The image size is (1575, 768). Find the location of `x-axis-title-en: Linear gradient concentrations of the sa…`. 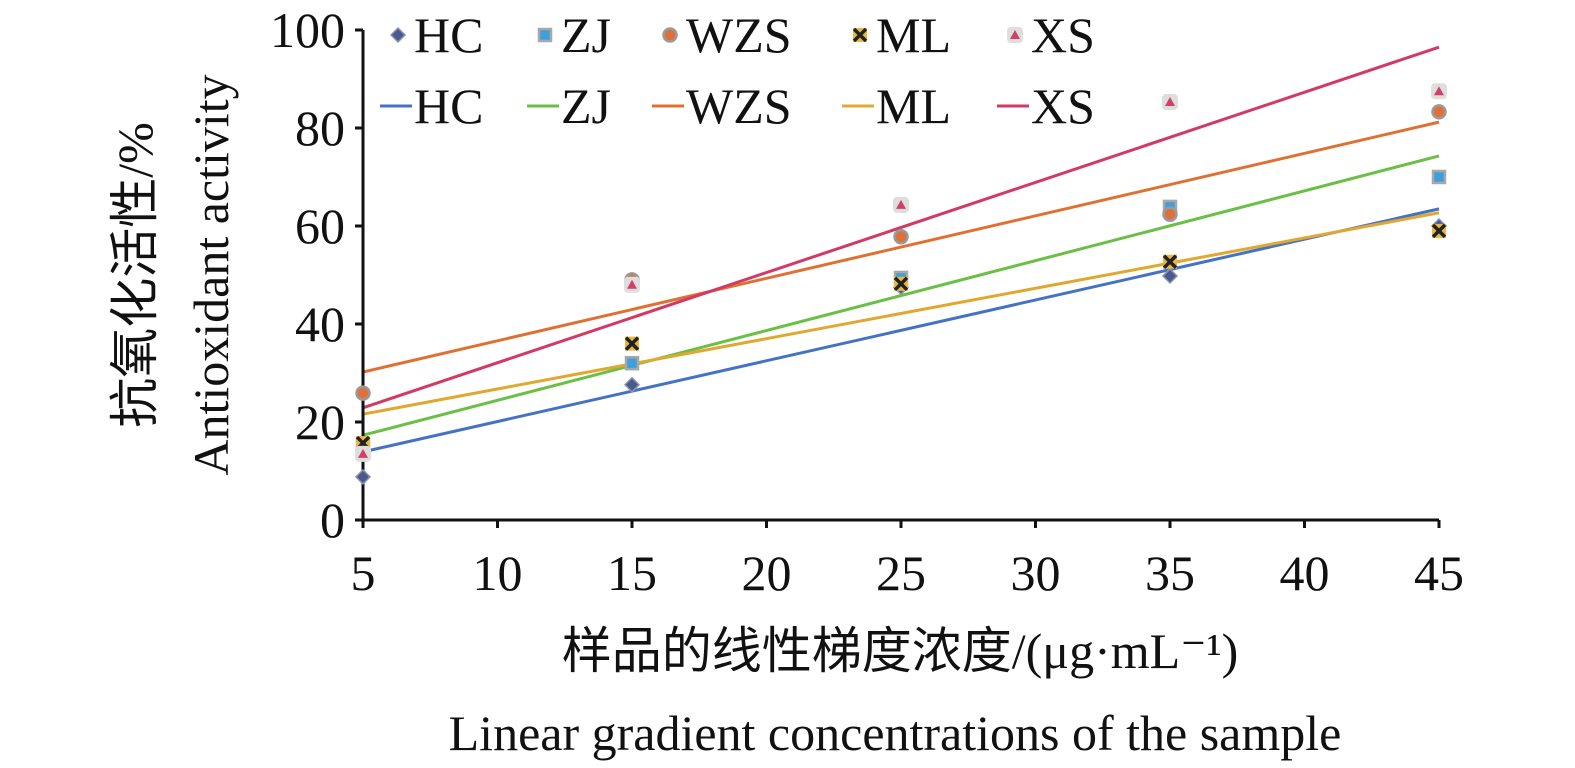

x-axis-title-en: Linear gradient concentrations of the sa… is located at coordinates (895, 733).